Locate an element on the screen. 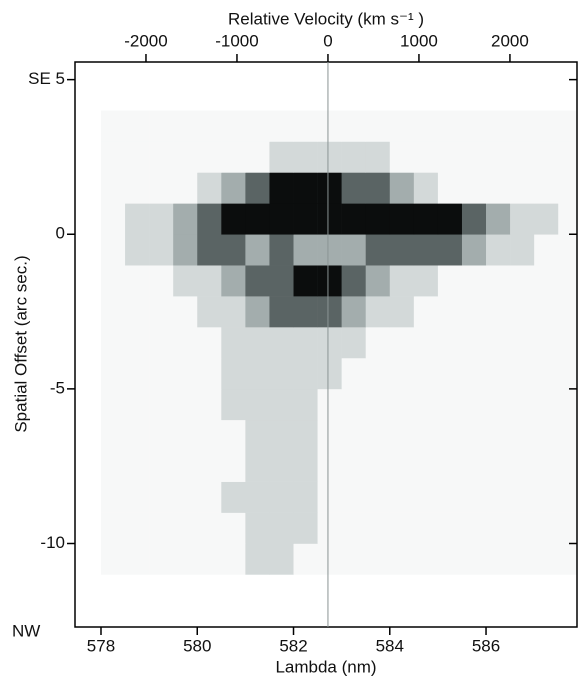 This screenshot has height=683, width=582. y-axis-label: Spatial Offset (arc sec.) is located at coordinates (20, 343).